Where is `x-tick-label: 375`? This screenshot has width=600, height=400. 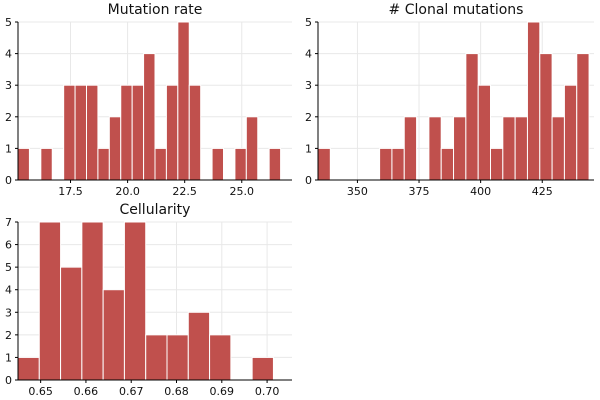 x-tick-label: 375 is located at coordinates (419, 191).